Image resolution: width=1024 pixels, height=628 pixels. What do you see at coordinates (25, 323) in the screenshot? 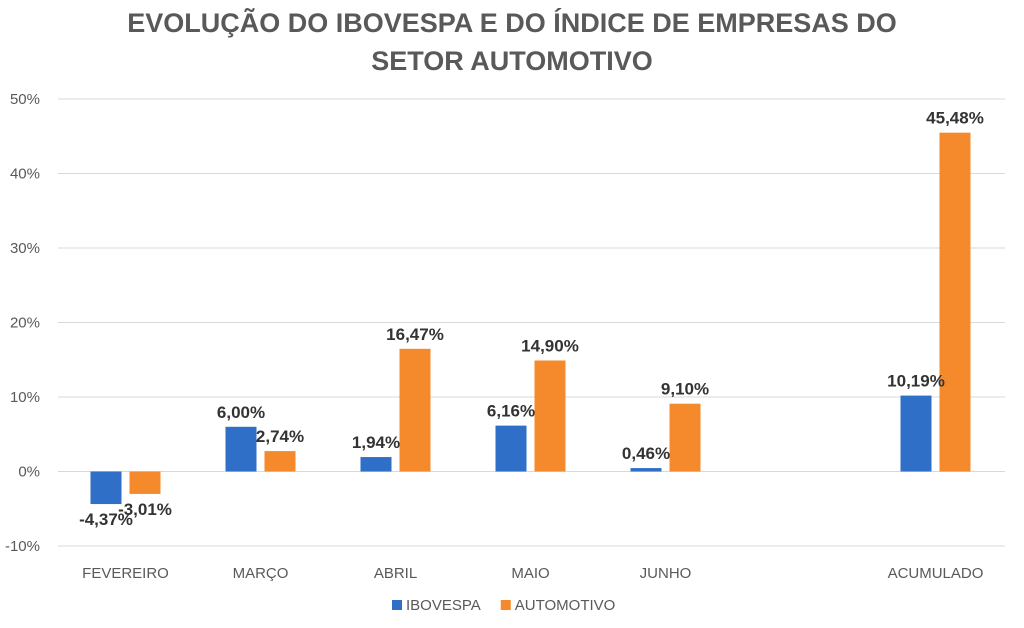
I see `y-tick-label: 20%` at bounding box center [25, 323].